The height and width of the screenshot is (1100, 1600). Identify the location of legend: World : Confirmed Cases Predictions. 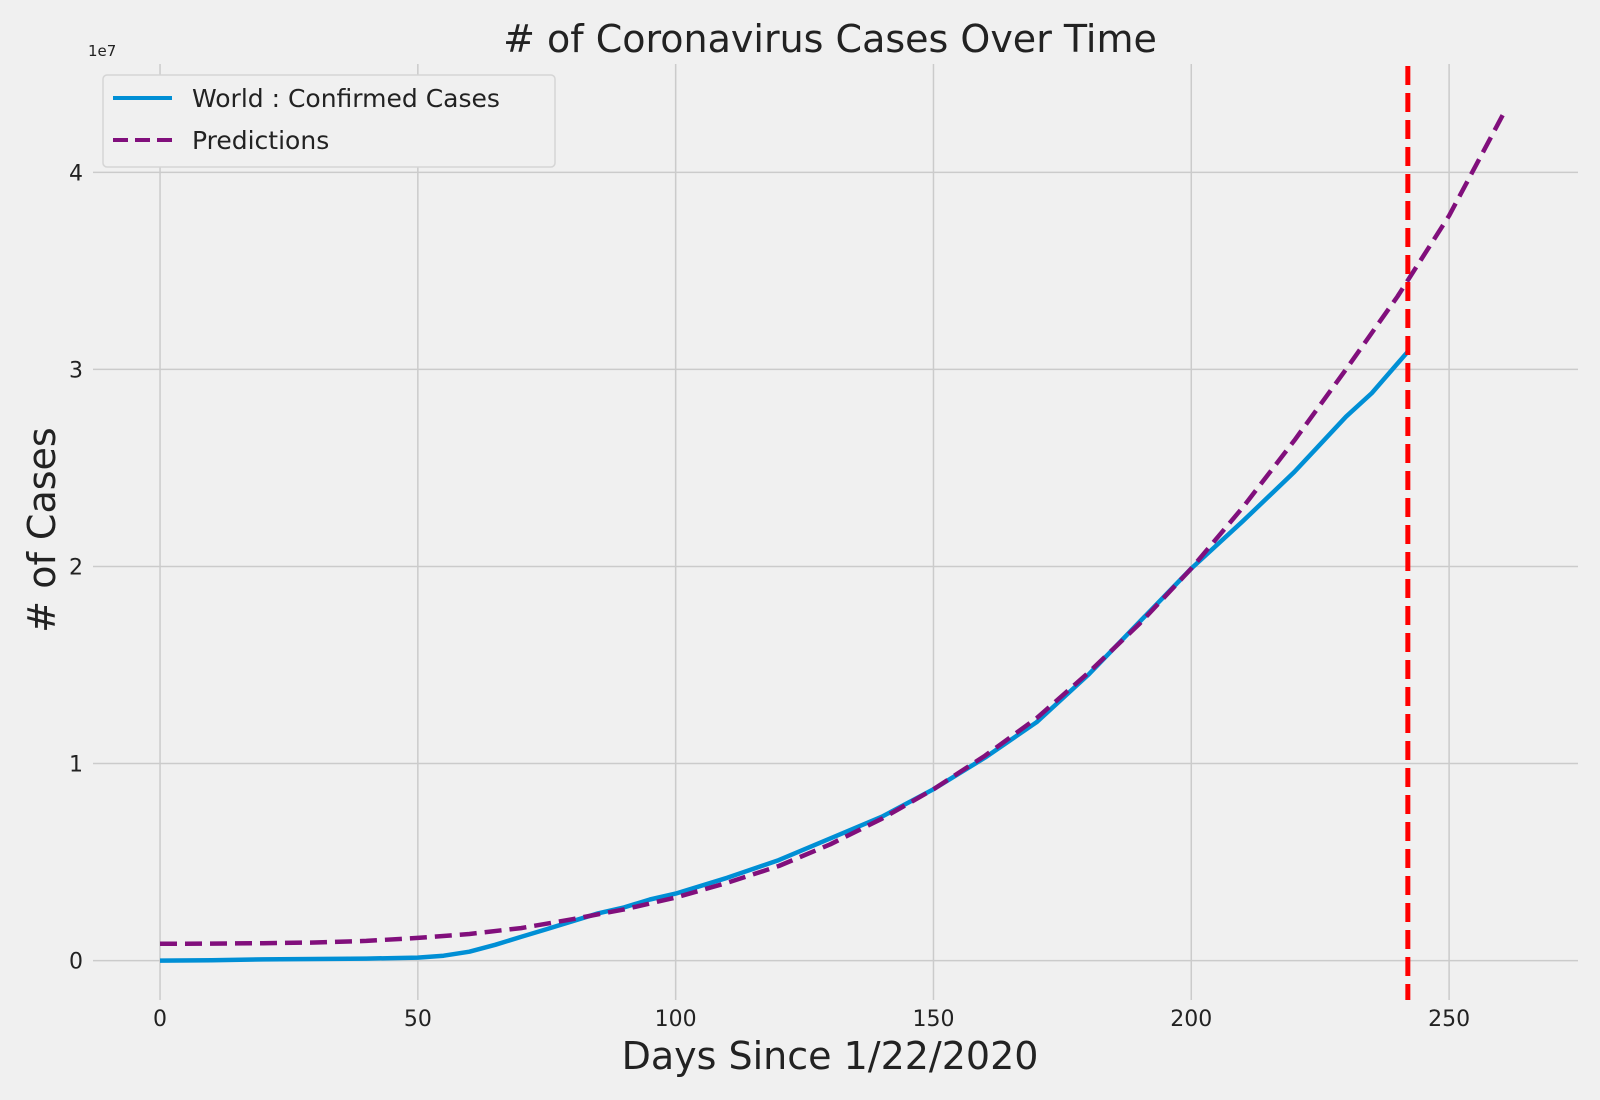
(329, 121).